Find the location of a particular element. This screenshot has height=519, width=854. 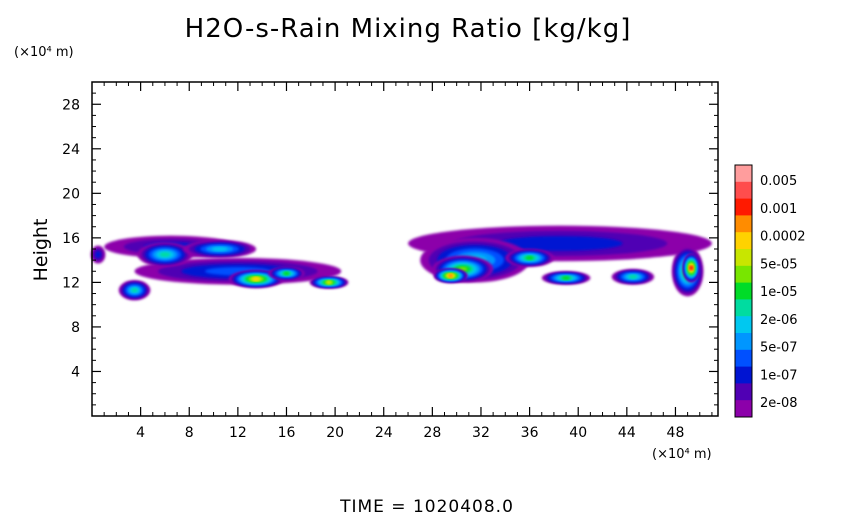

colorbar-label: 0.005 is located at coordinates (778, 181).